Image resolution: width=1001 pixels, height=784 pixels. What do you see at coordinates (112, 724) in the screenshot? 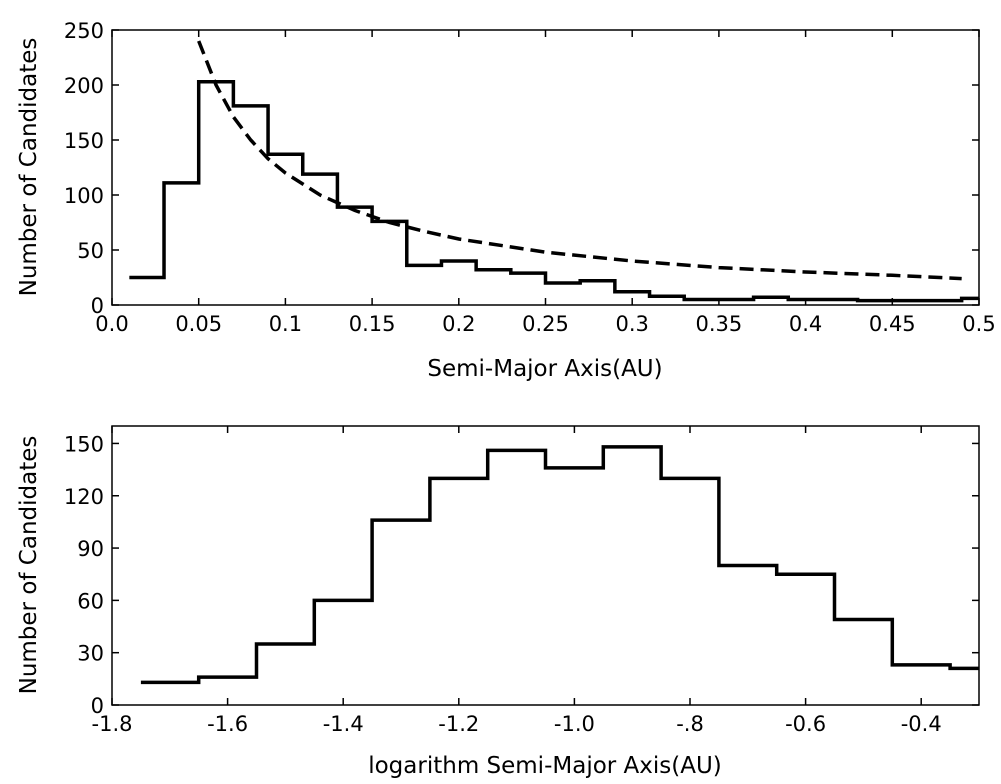
I see `bottom-x-tick-label: -1.8` at bounding box center [112, 724].